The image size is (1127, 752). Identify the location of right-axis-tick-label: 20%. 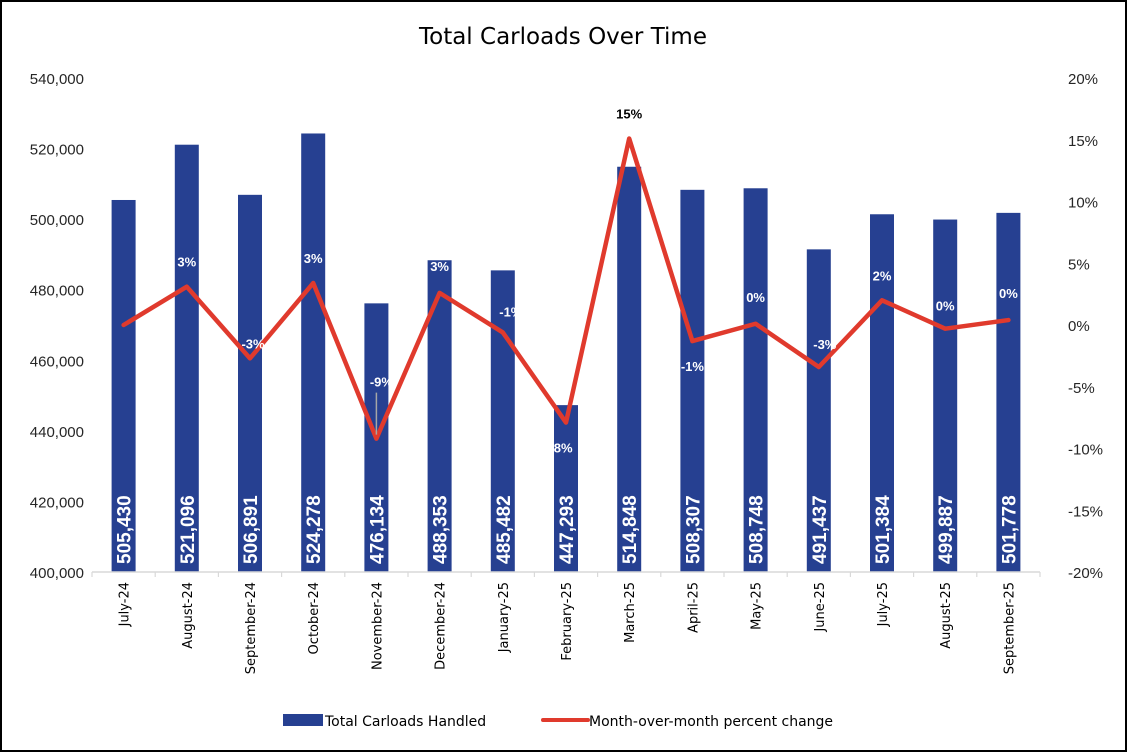
(1083, 79).